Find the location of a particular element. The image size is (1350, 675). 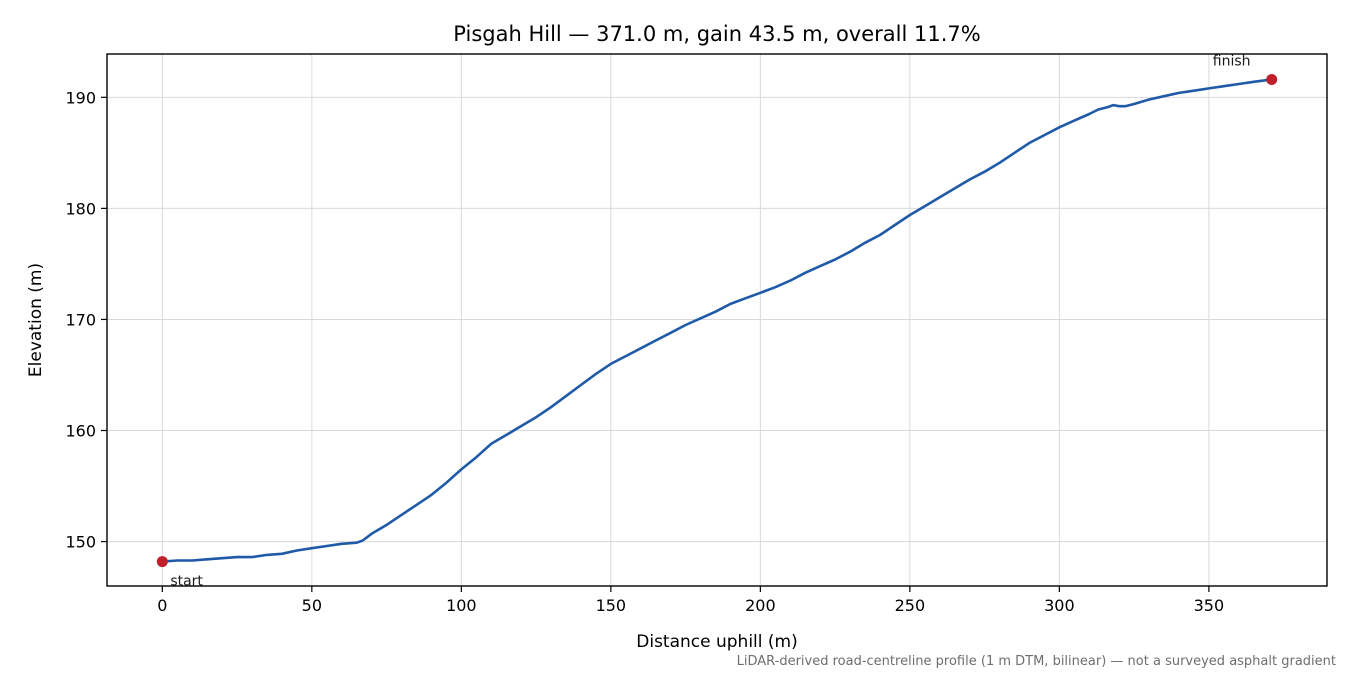

x-tick-label: 150 is located at coordinates (611, 605).